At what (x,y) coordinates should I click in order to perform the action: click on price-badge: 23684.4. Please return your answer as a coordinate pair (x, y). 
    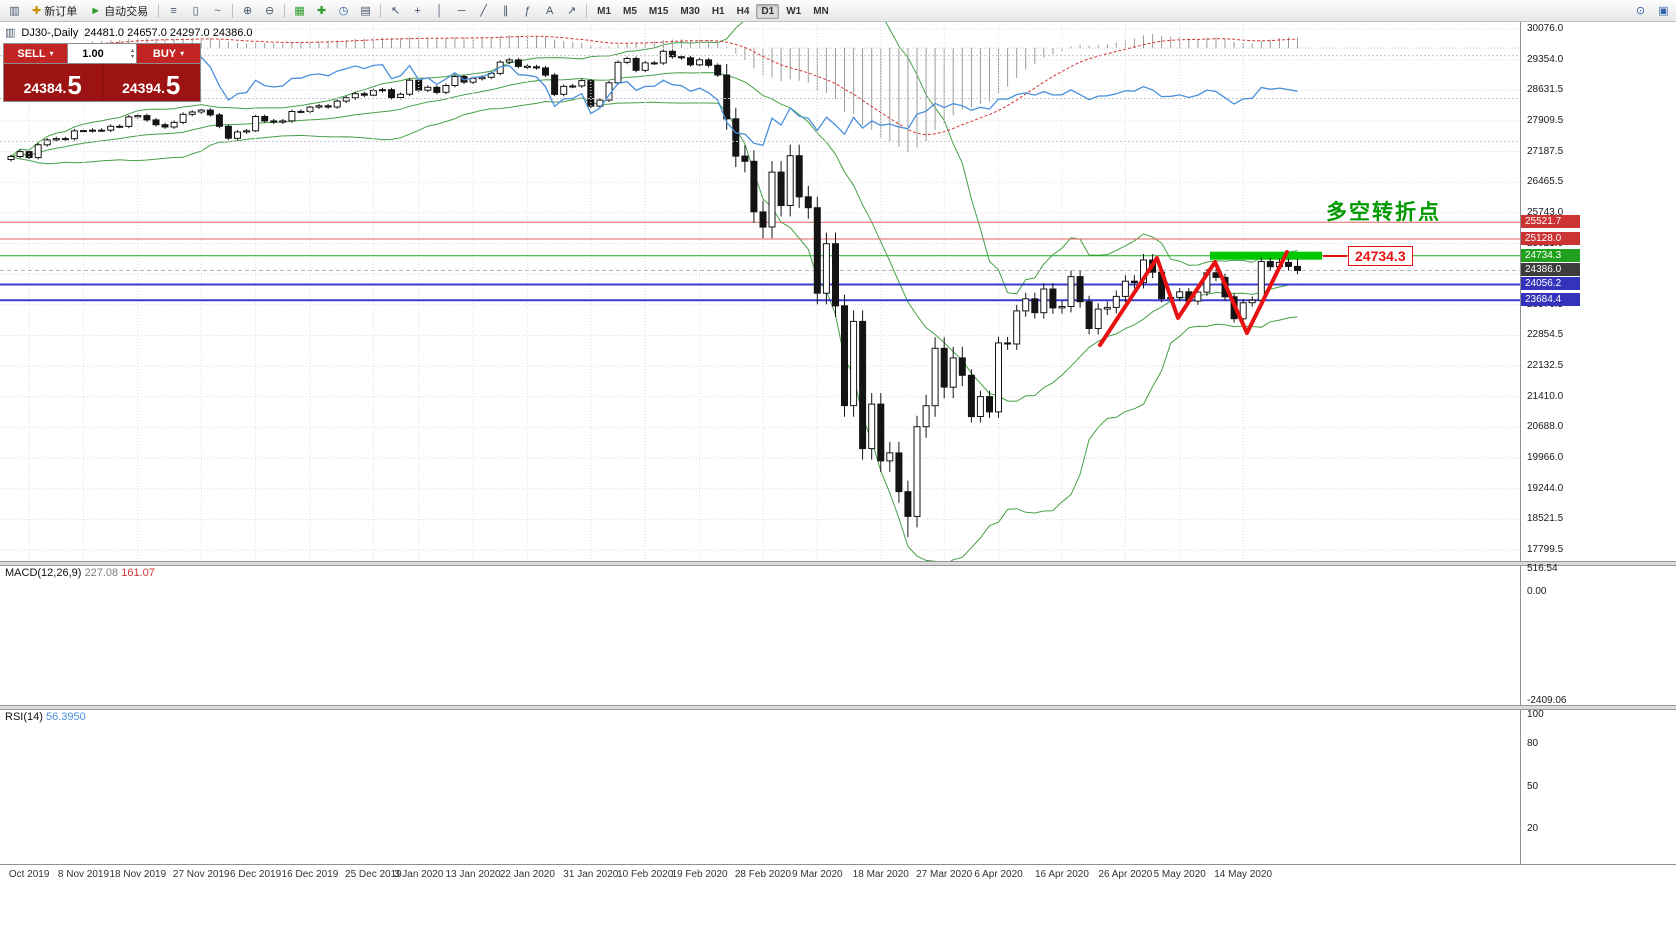
    Looking at the image, I should click on (1550, 300).